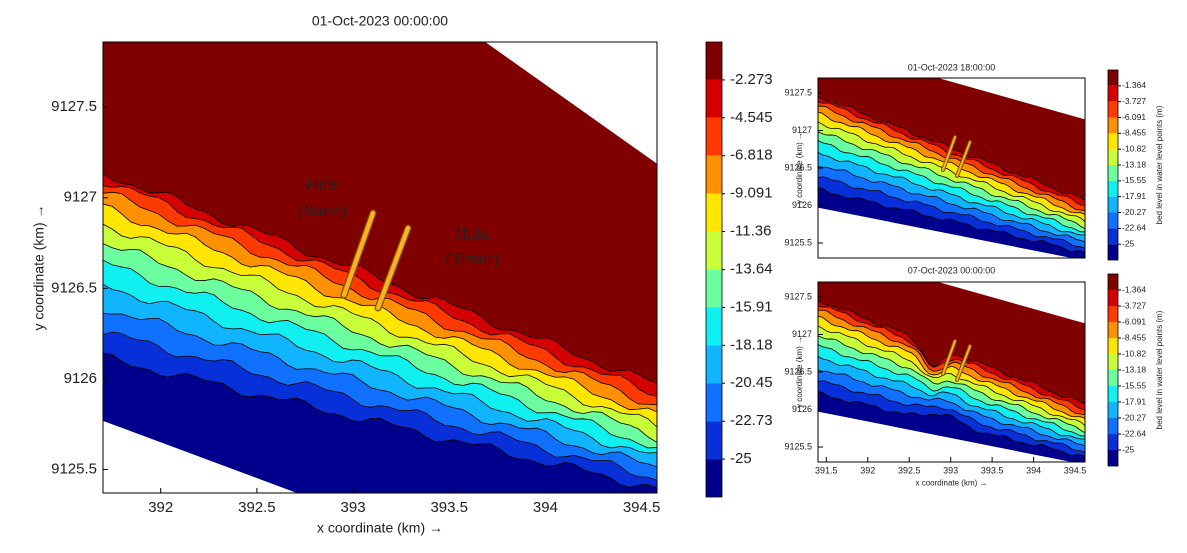 Image resolution: width=1187 pixels, height=553 pixels. I want to click on colorbar-tick-label: -20.27, so click(1134, 212).